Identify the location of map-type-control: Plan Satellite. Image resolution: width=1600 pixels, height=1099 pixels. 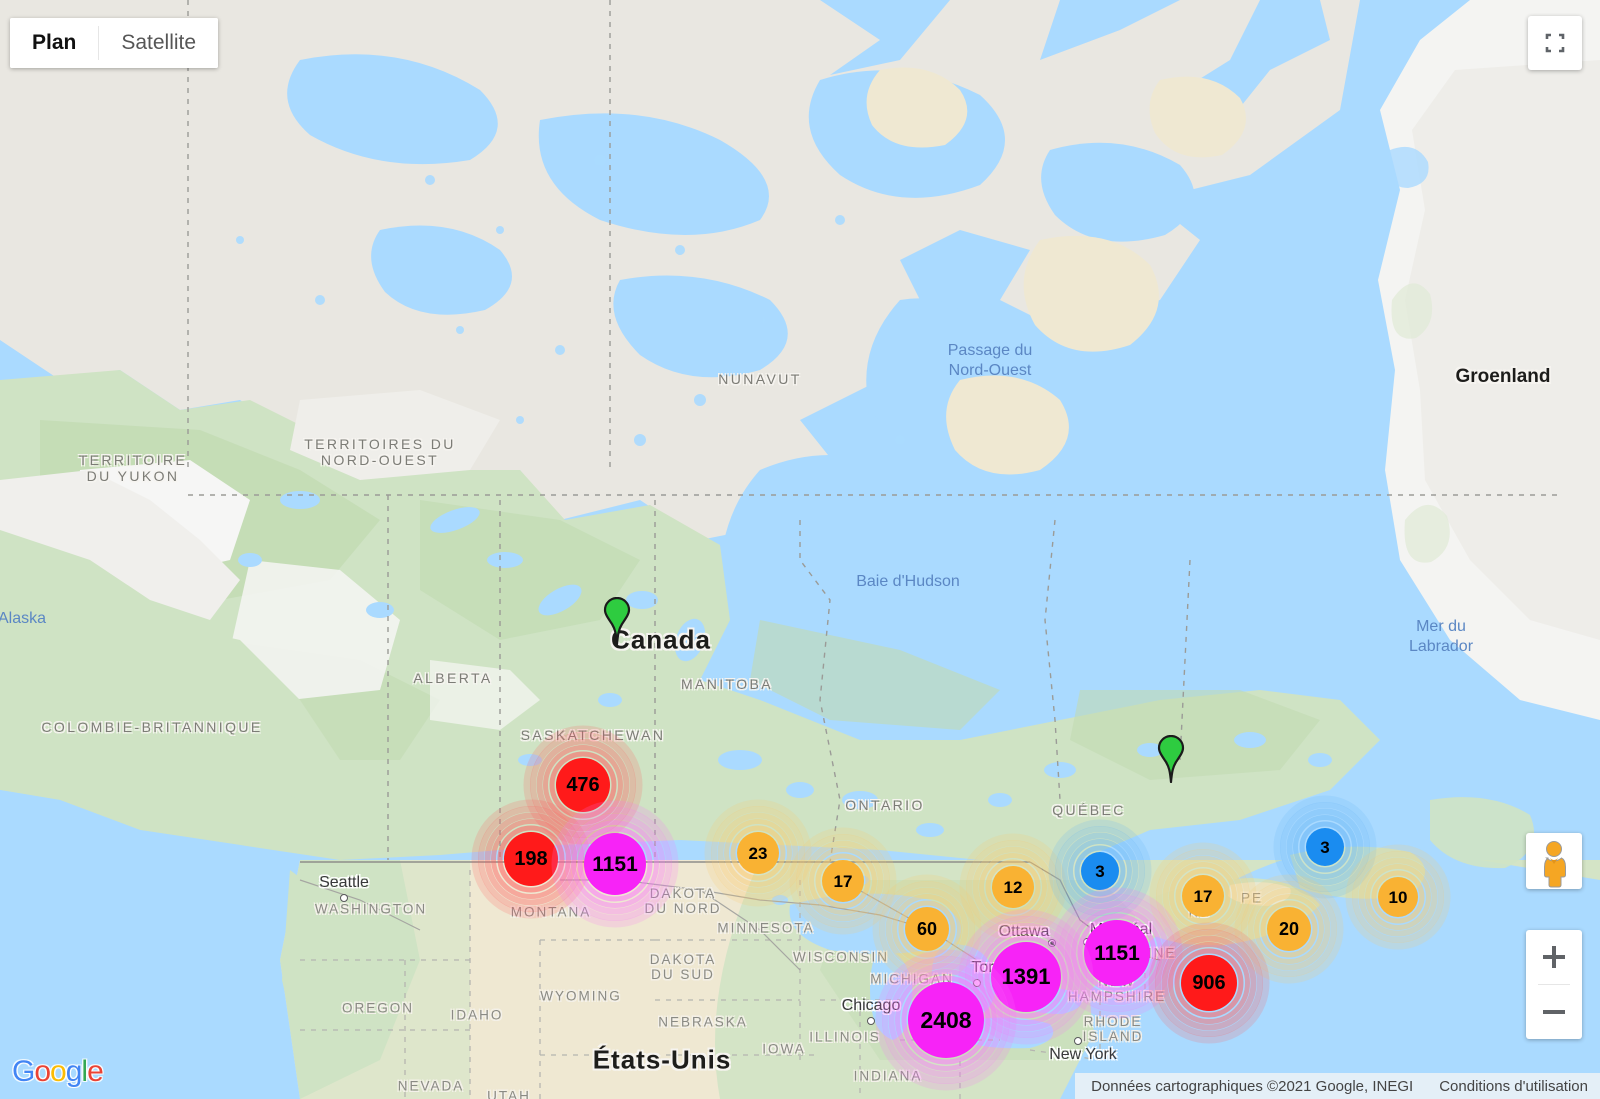
(114, 43).